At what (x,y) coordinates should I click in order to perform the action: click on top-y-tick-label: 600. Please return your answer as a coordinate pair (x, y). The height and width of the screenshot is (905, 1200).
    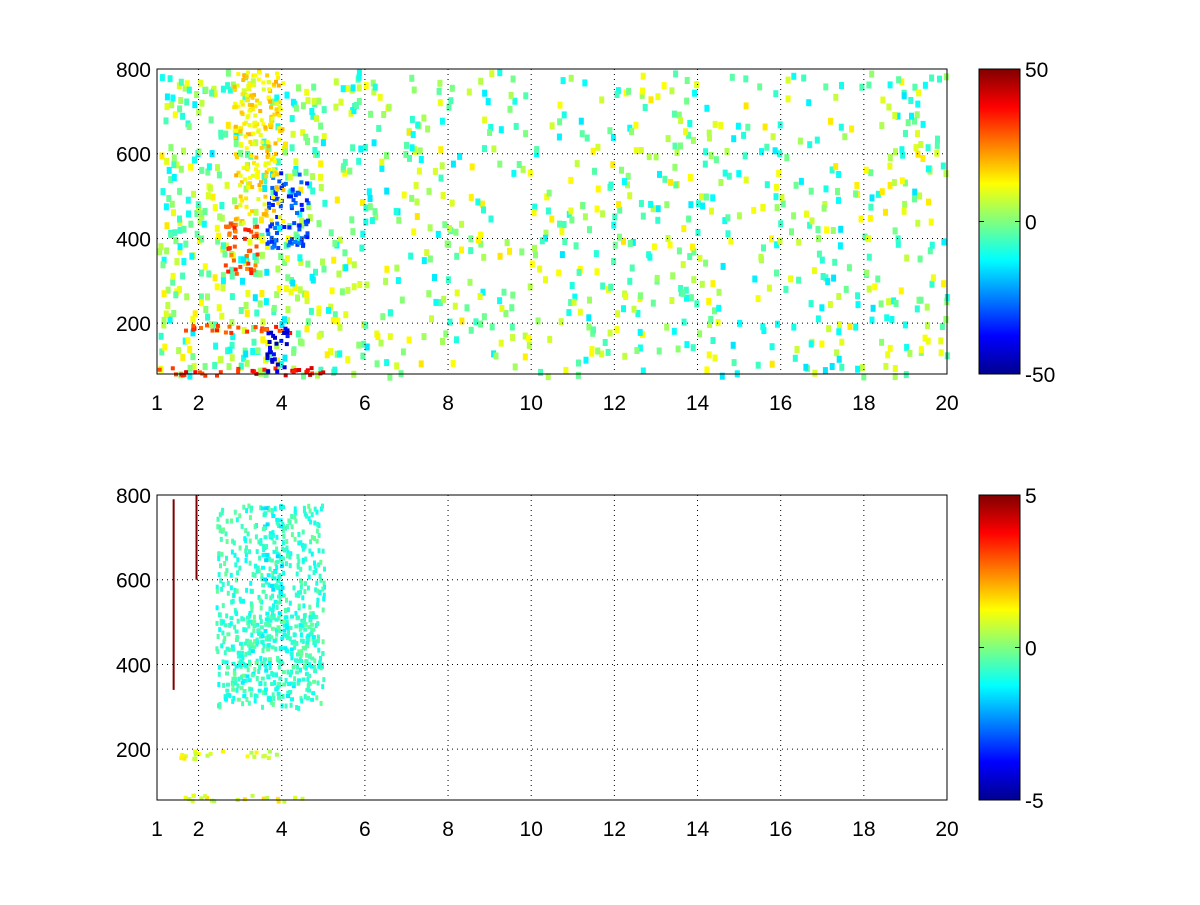
    Looking at the image, I should click on (133, 155).